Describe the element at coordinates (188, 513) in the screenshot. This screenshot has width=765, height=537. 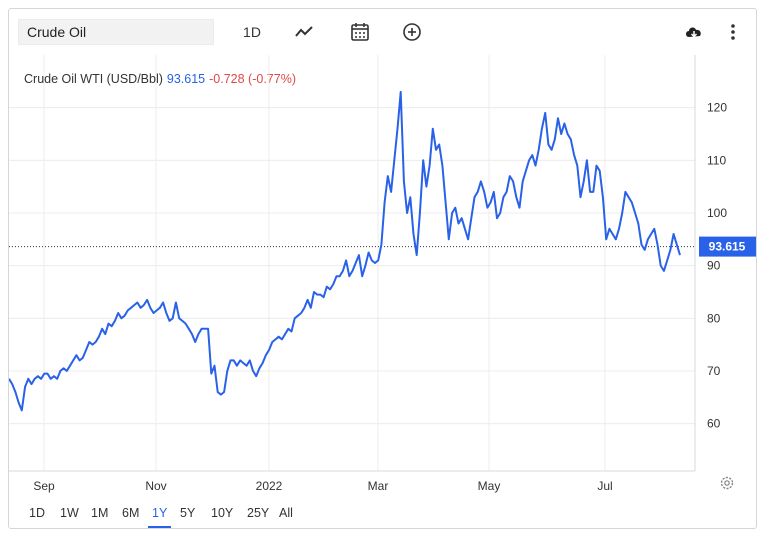
I see `range-button-5y: 5Y` at that location.